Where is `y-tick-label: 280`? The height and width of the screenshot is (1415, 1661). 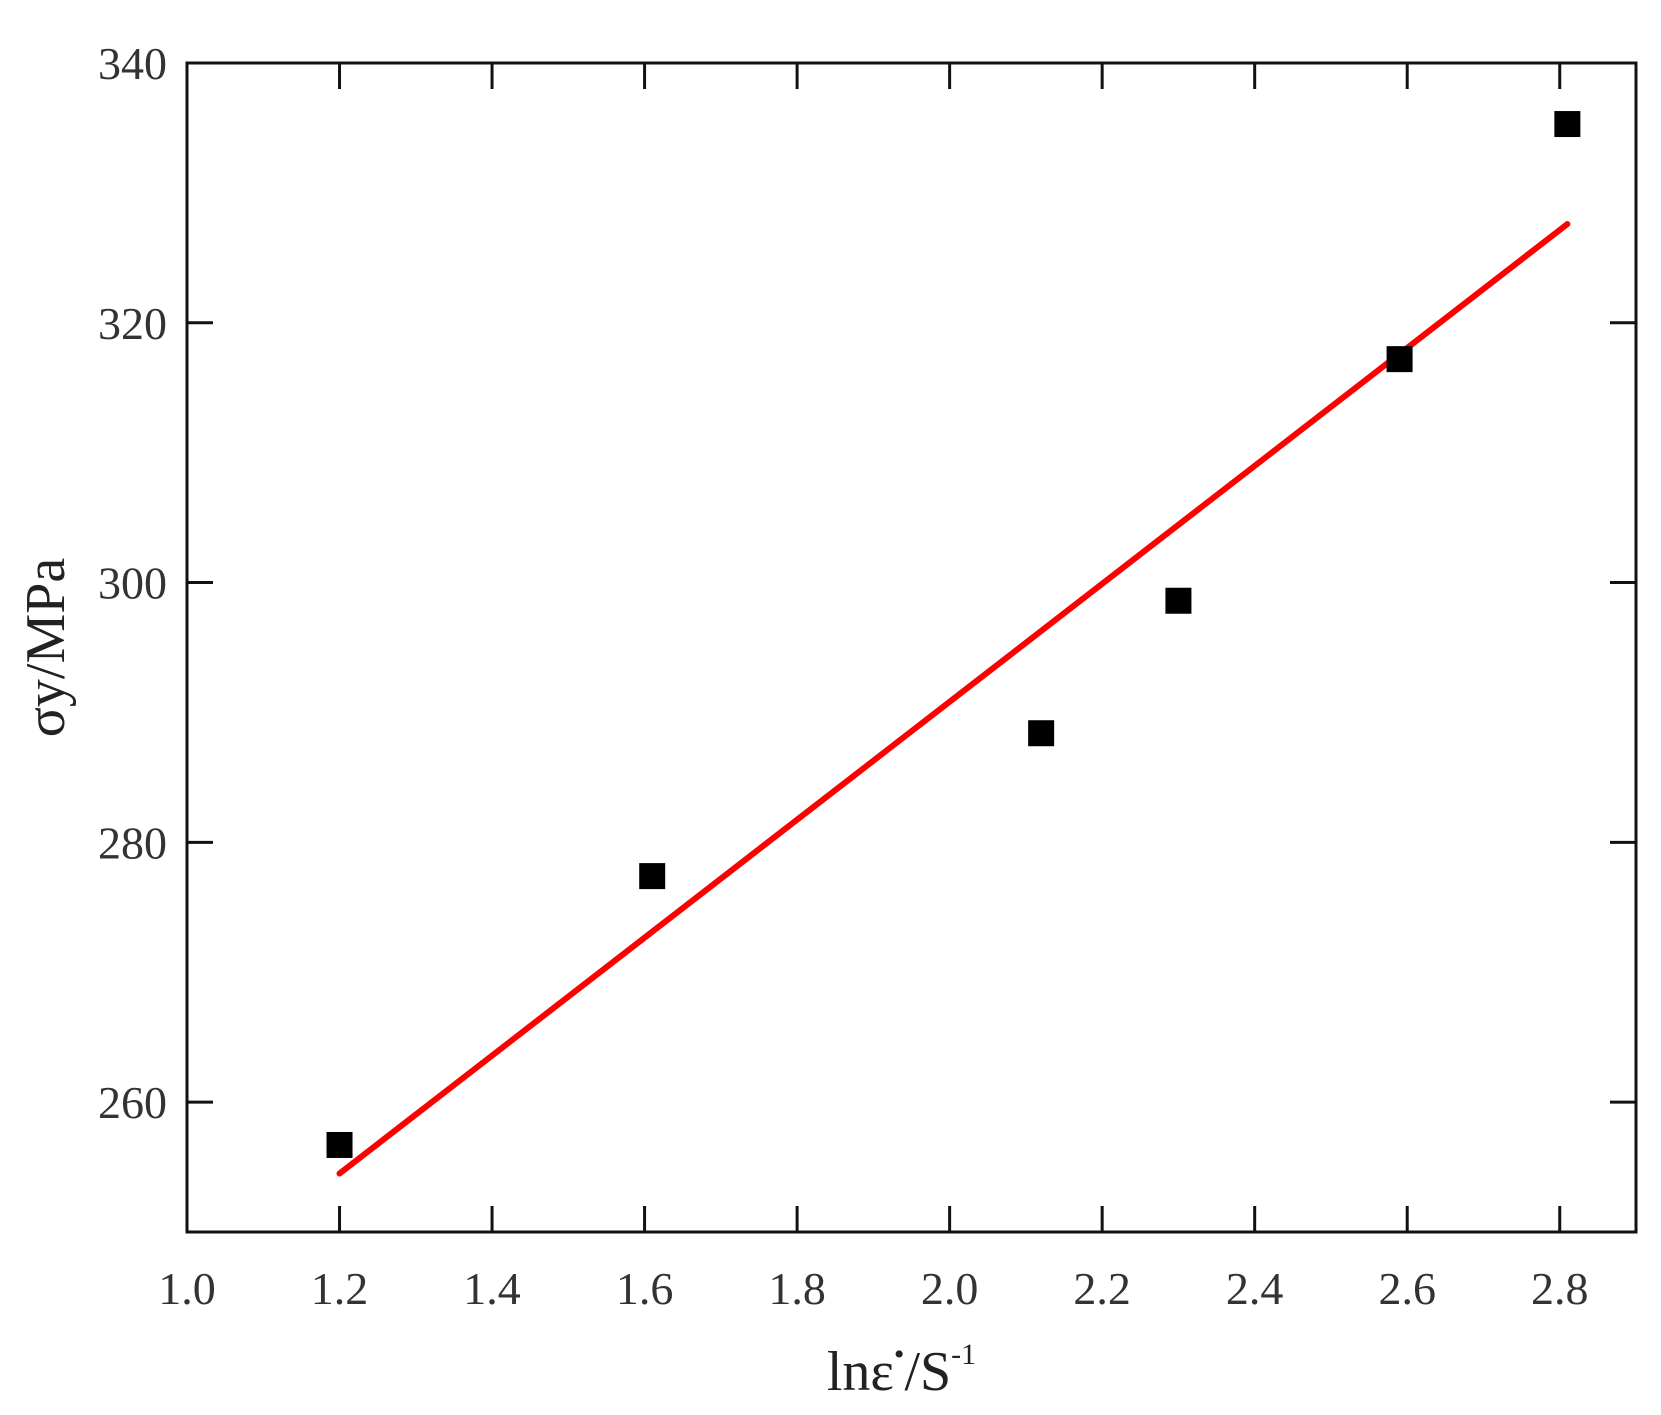
y-tick-label: 280 is located at coordinates (132, 842).